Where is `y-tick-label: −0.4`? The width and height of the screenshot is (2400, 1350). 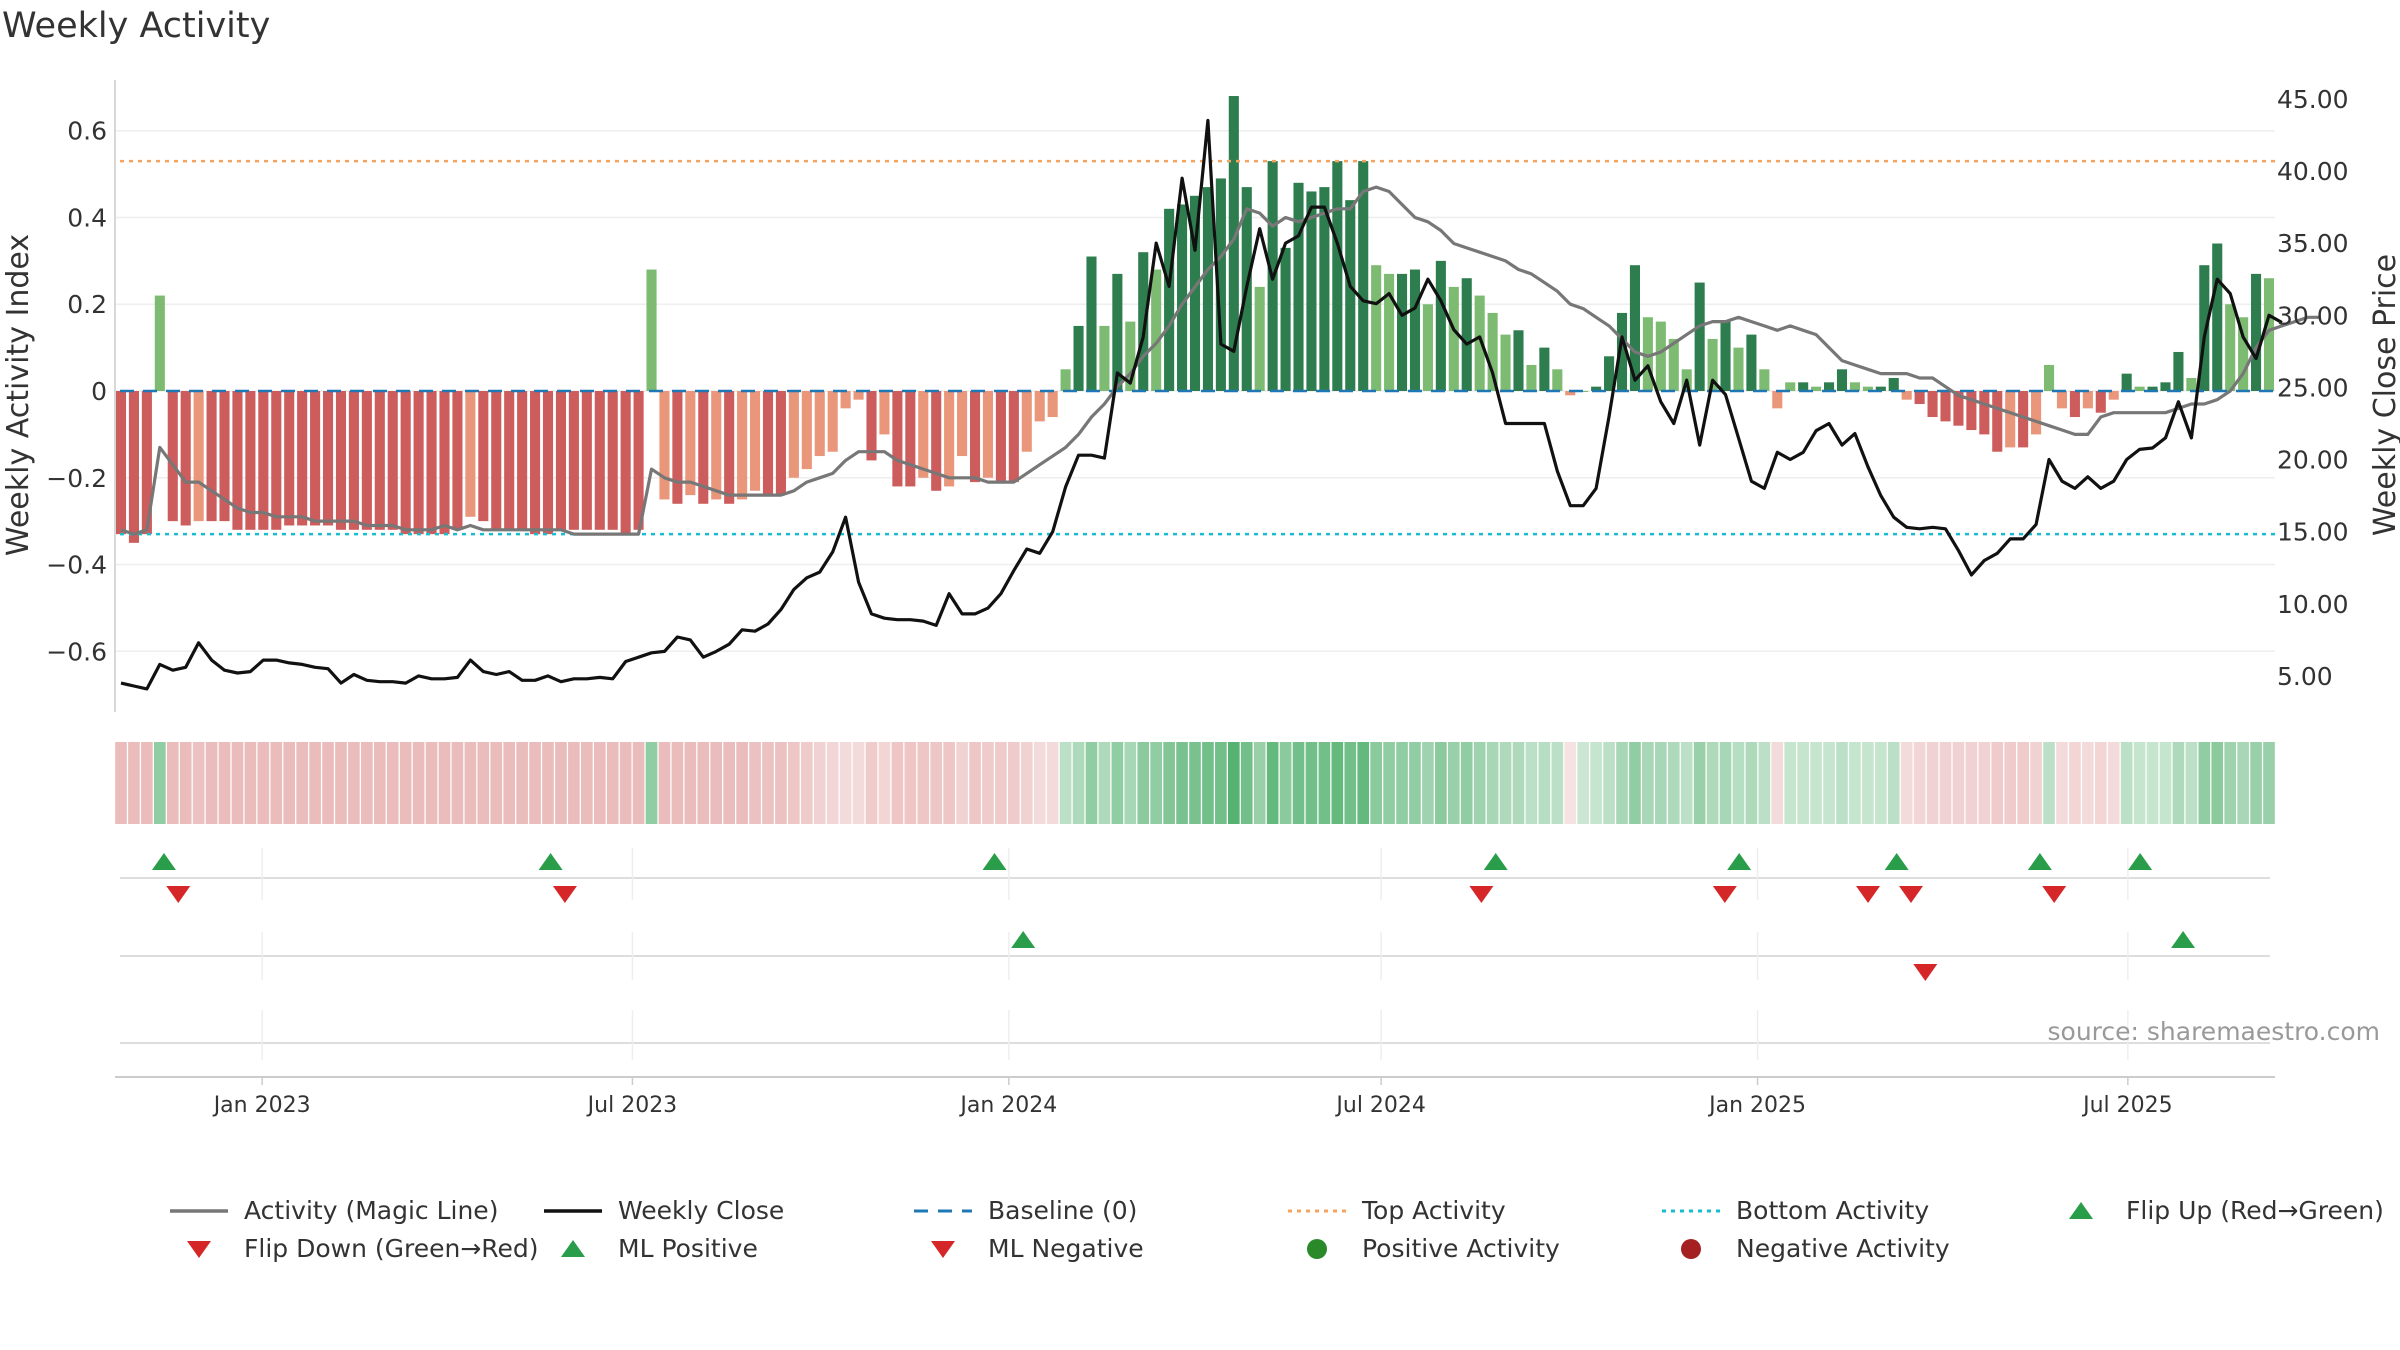 y-tick-label: −0.4 is located at coordinates (76, 565).